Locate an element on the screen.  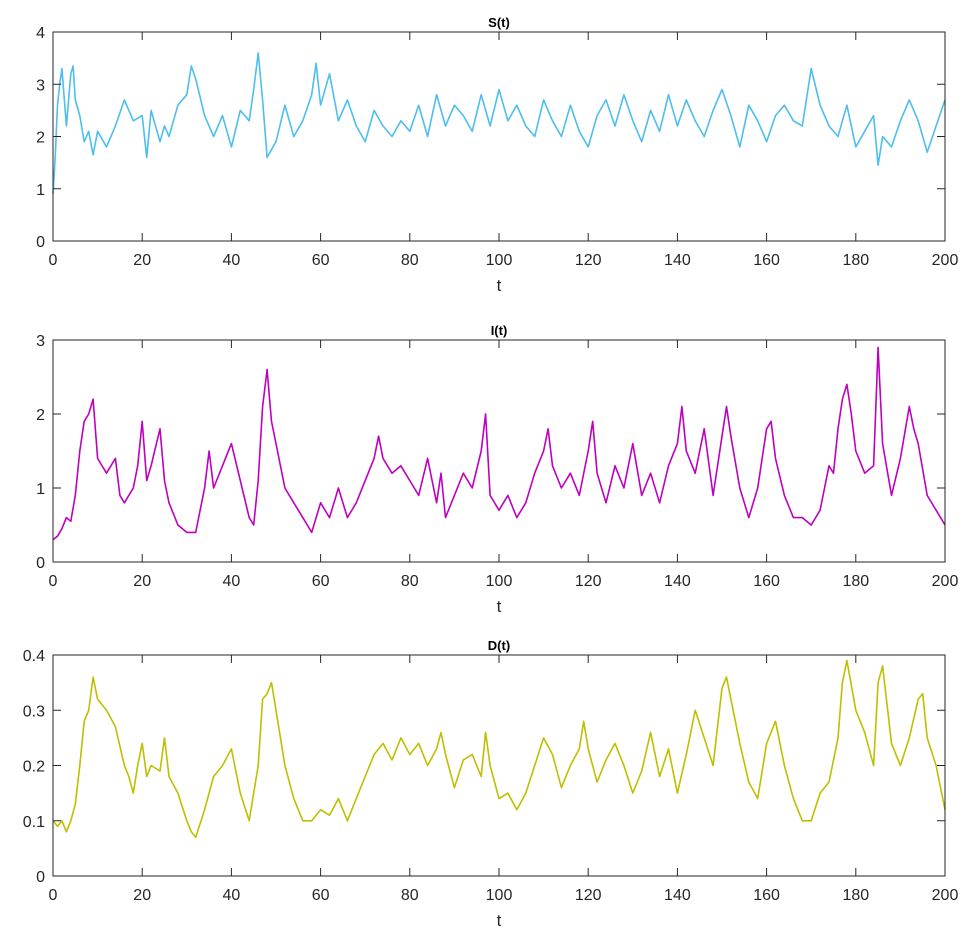
i-y-tick-label: 2 is located at coordinates (40, 415).